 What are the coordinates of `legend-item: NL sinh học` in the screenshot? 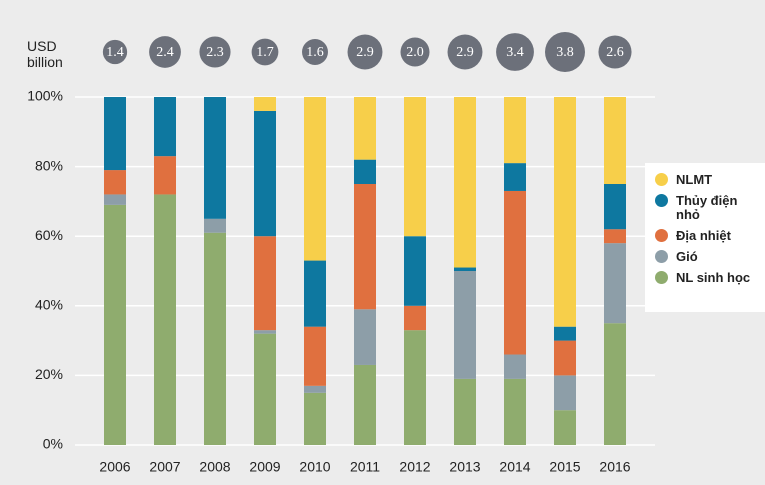 It's located at (708, 278).